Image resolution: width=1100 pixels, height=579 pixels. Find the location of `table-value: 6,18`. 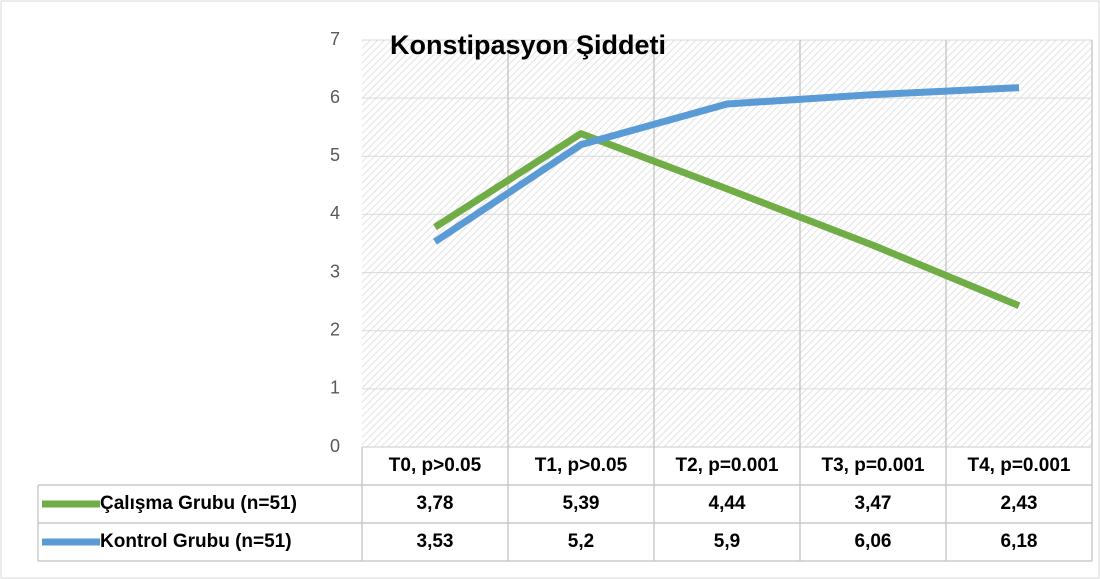

table-value: 6,18 is located at coordinates (1019, 541).